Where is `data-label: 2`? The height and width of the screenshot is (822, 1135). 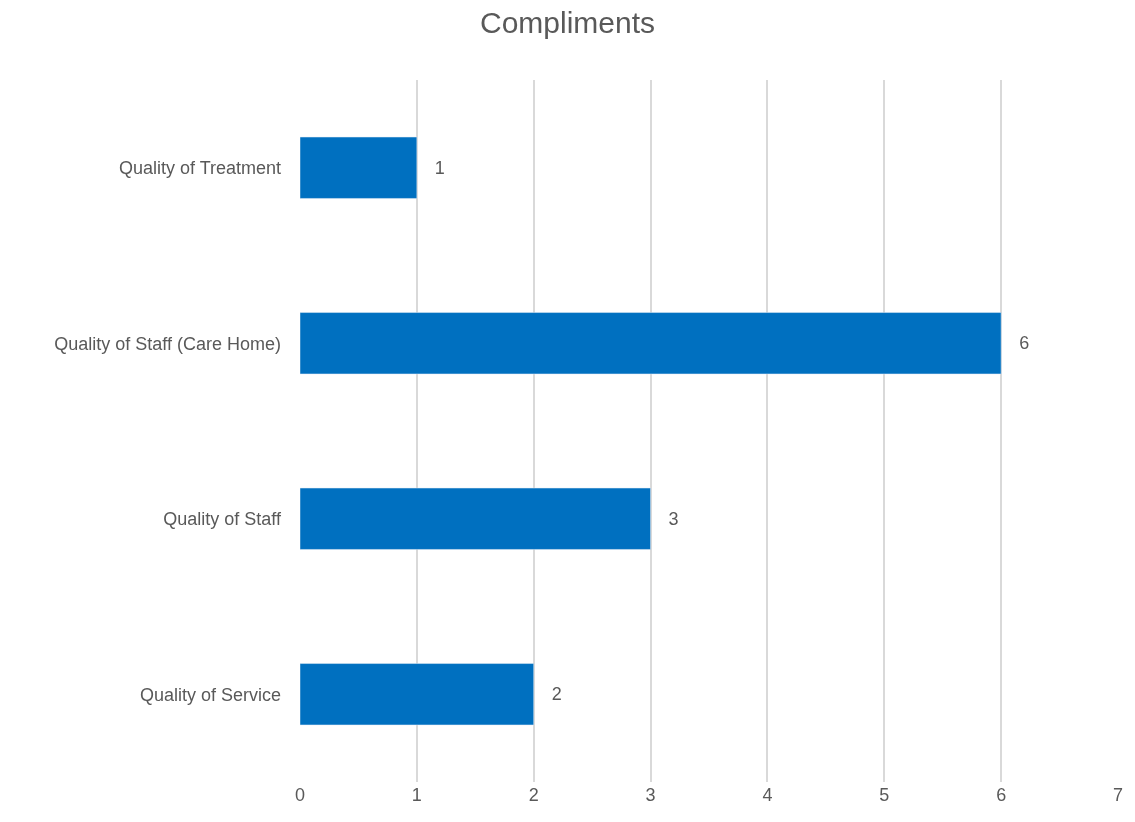
data-label: 2 is located at coordinates (549, 694).